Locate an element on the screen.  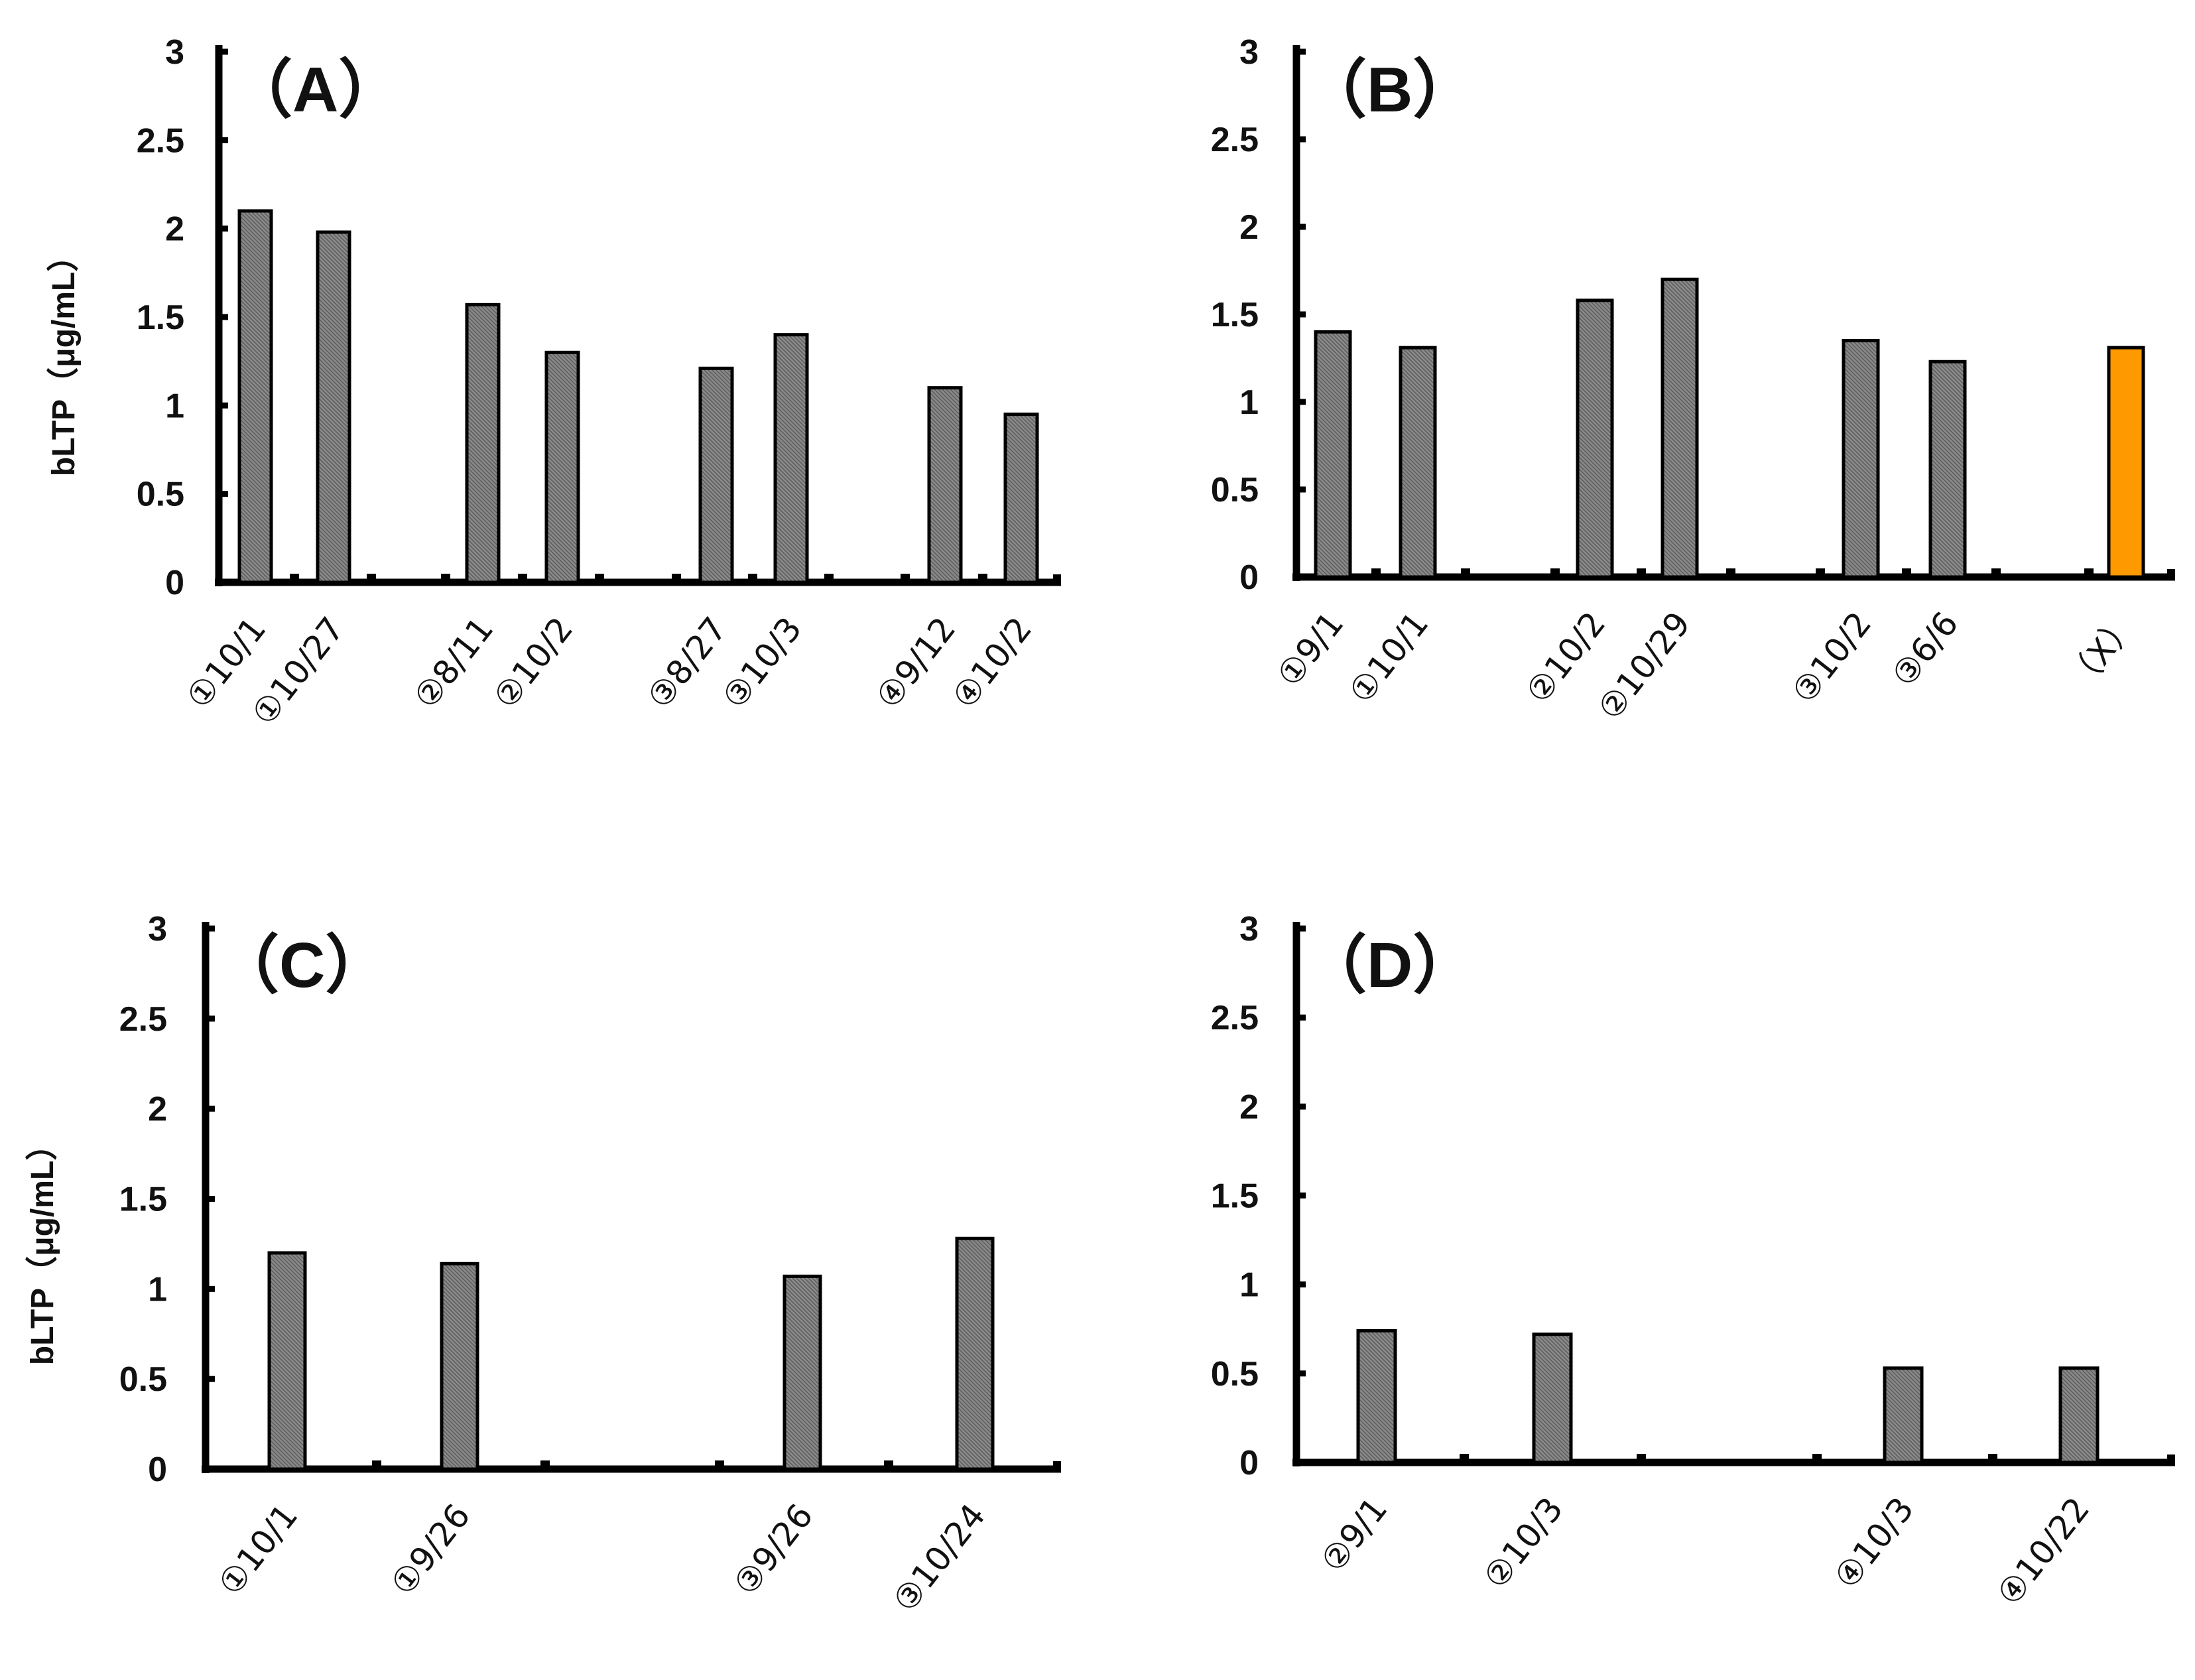
x-category-label: （X） is located at coordinates (2101, 652).